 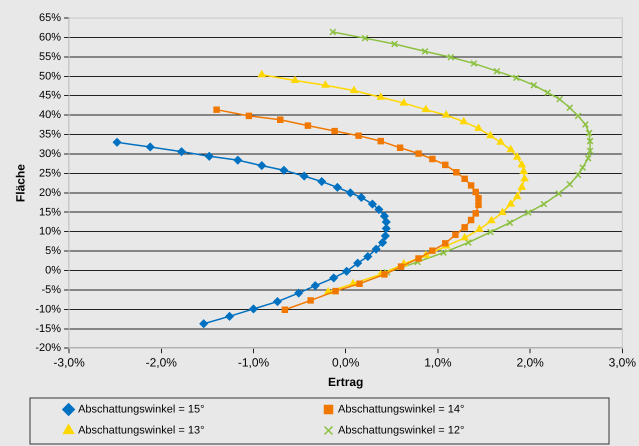 I want to click on y-tick-label: 5%, so click(x=53, y=251).